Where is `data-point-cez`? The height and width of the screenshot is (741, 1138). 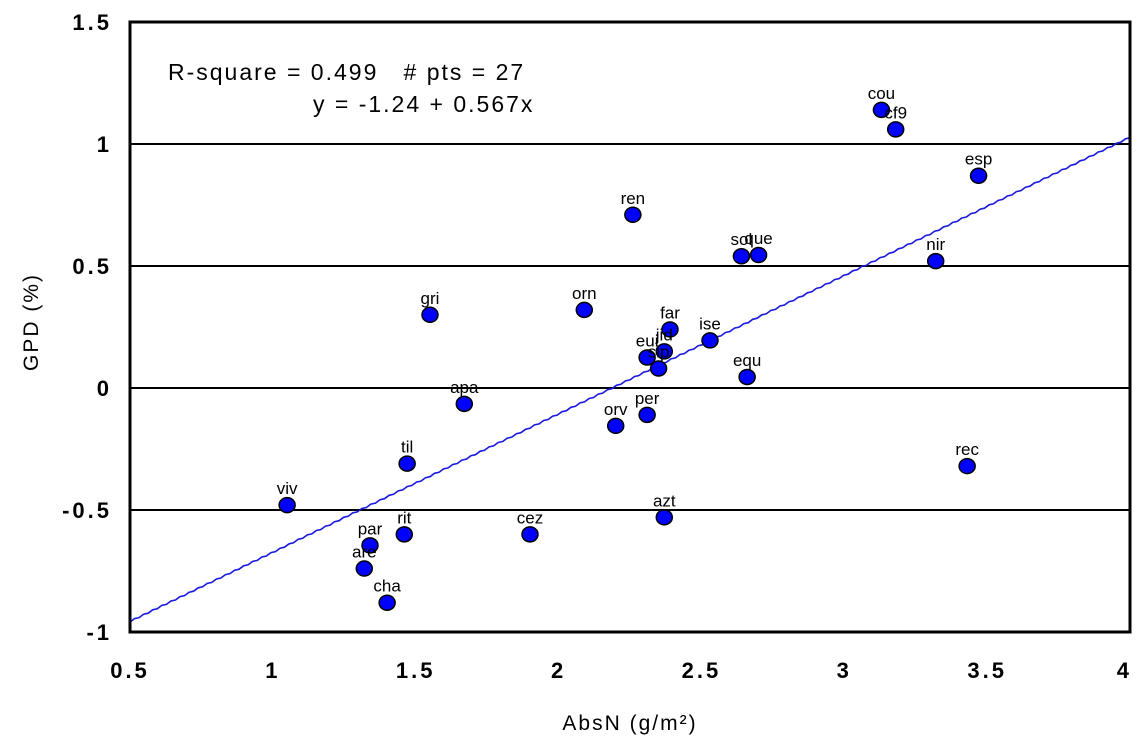 data-point-cez is located at coordinates (530, 534).